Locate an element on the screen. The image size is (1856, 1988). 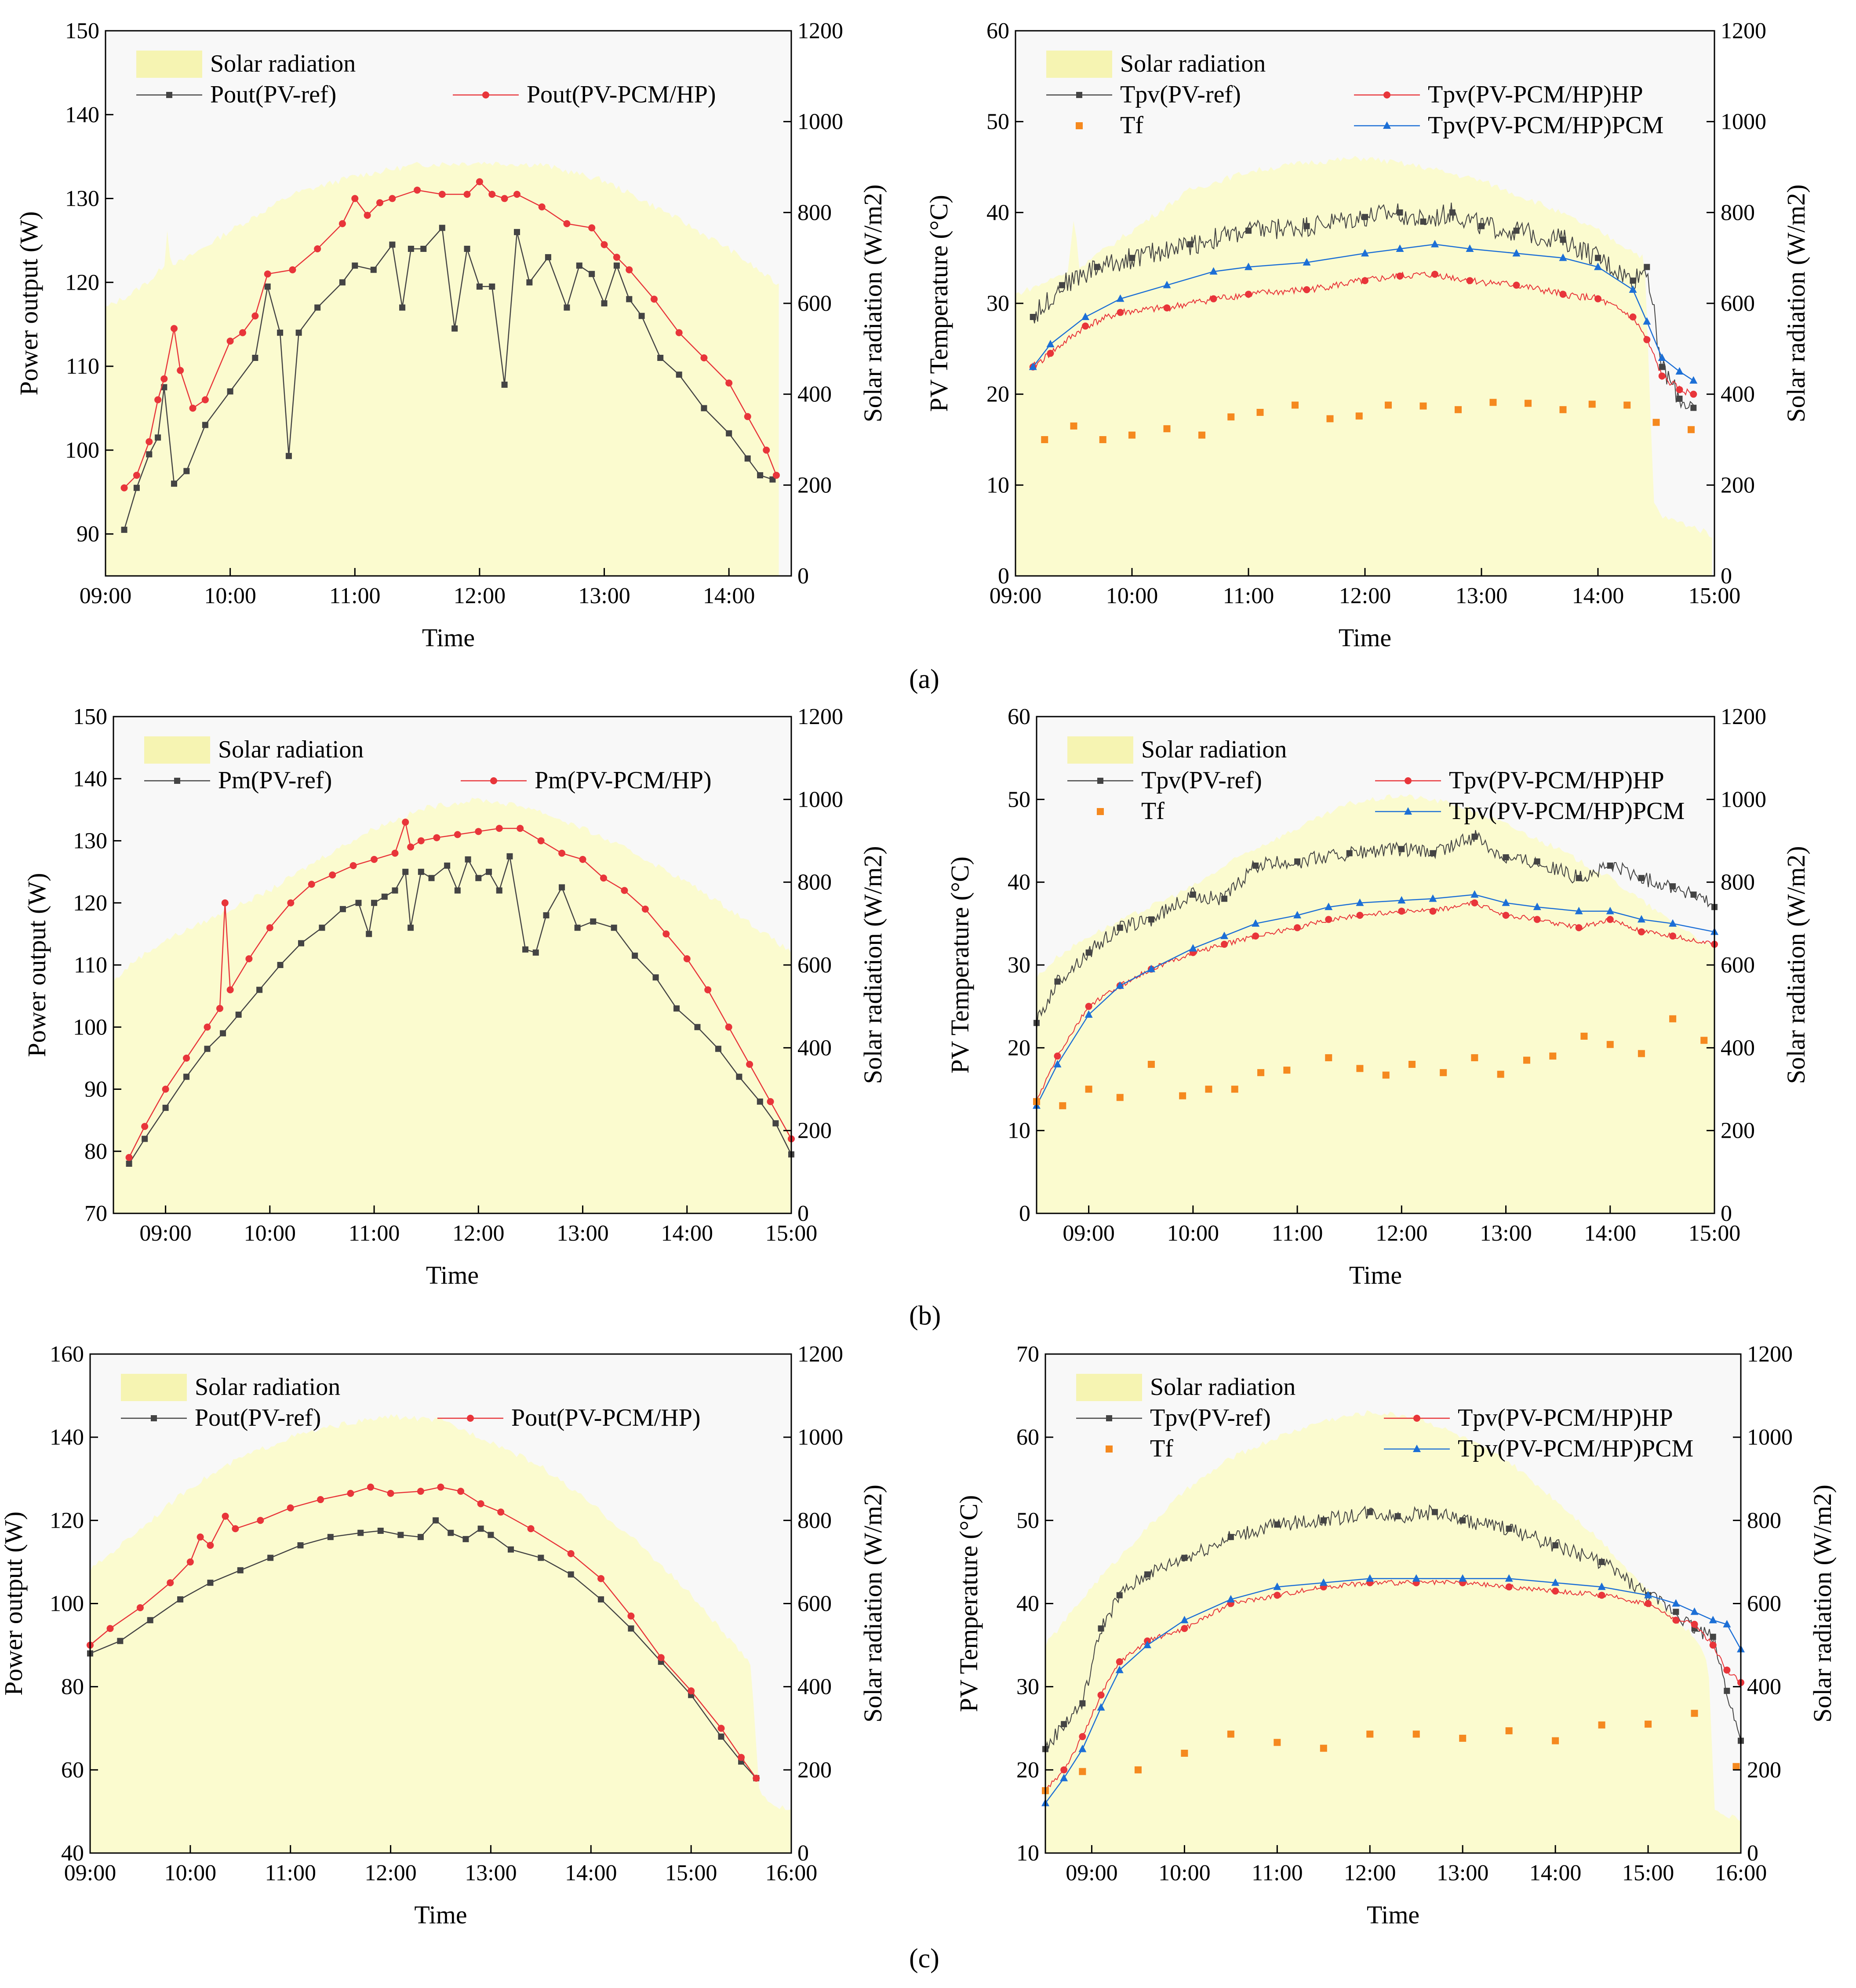
legend-label-tpv_ref: Tpv(PV-ref) is located at coordinates (1201, 780).